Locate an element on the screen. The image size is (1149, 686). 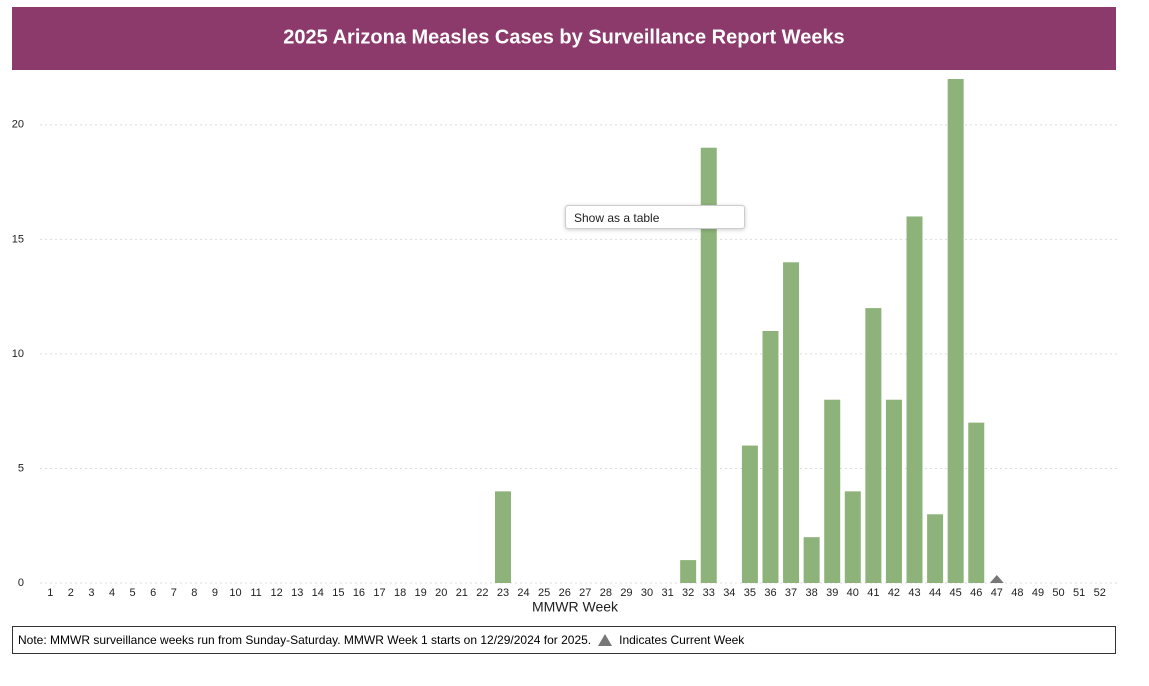
x-tick-label: 34 is located at coordinates (729, 593).